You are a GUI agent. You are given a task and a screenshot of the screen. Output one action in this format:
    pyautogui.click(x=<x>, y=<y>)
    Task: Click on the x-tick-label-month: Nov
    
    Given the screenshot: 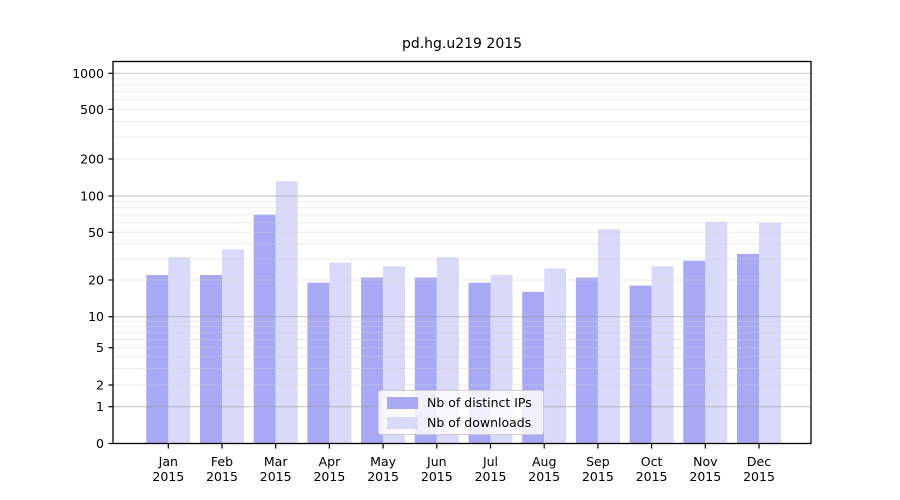 What is the action you would take?
    pyautogui.click(x=705, y=461)
    